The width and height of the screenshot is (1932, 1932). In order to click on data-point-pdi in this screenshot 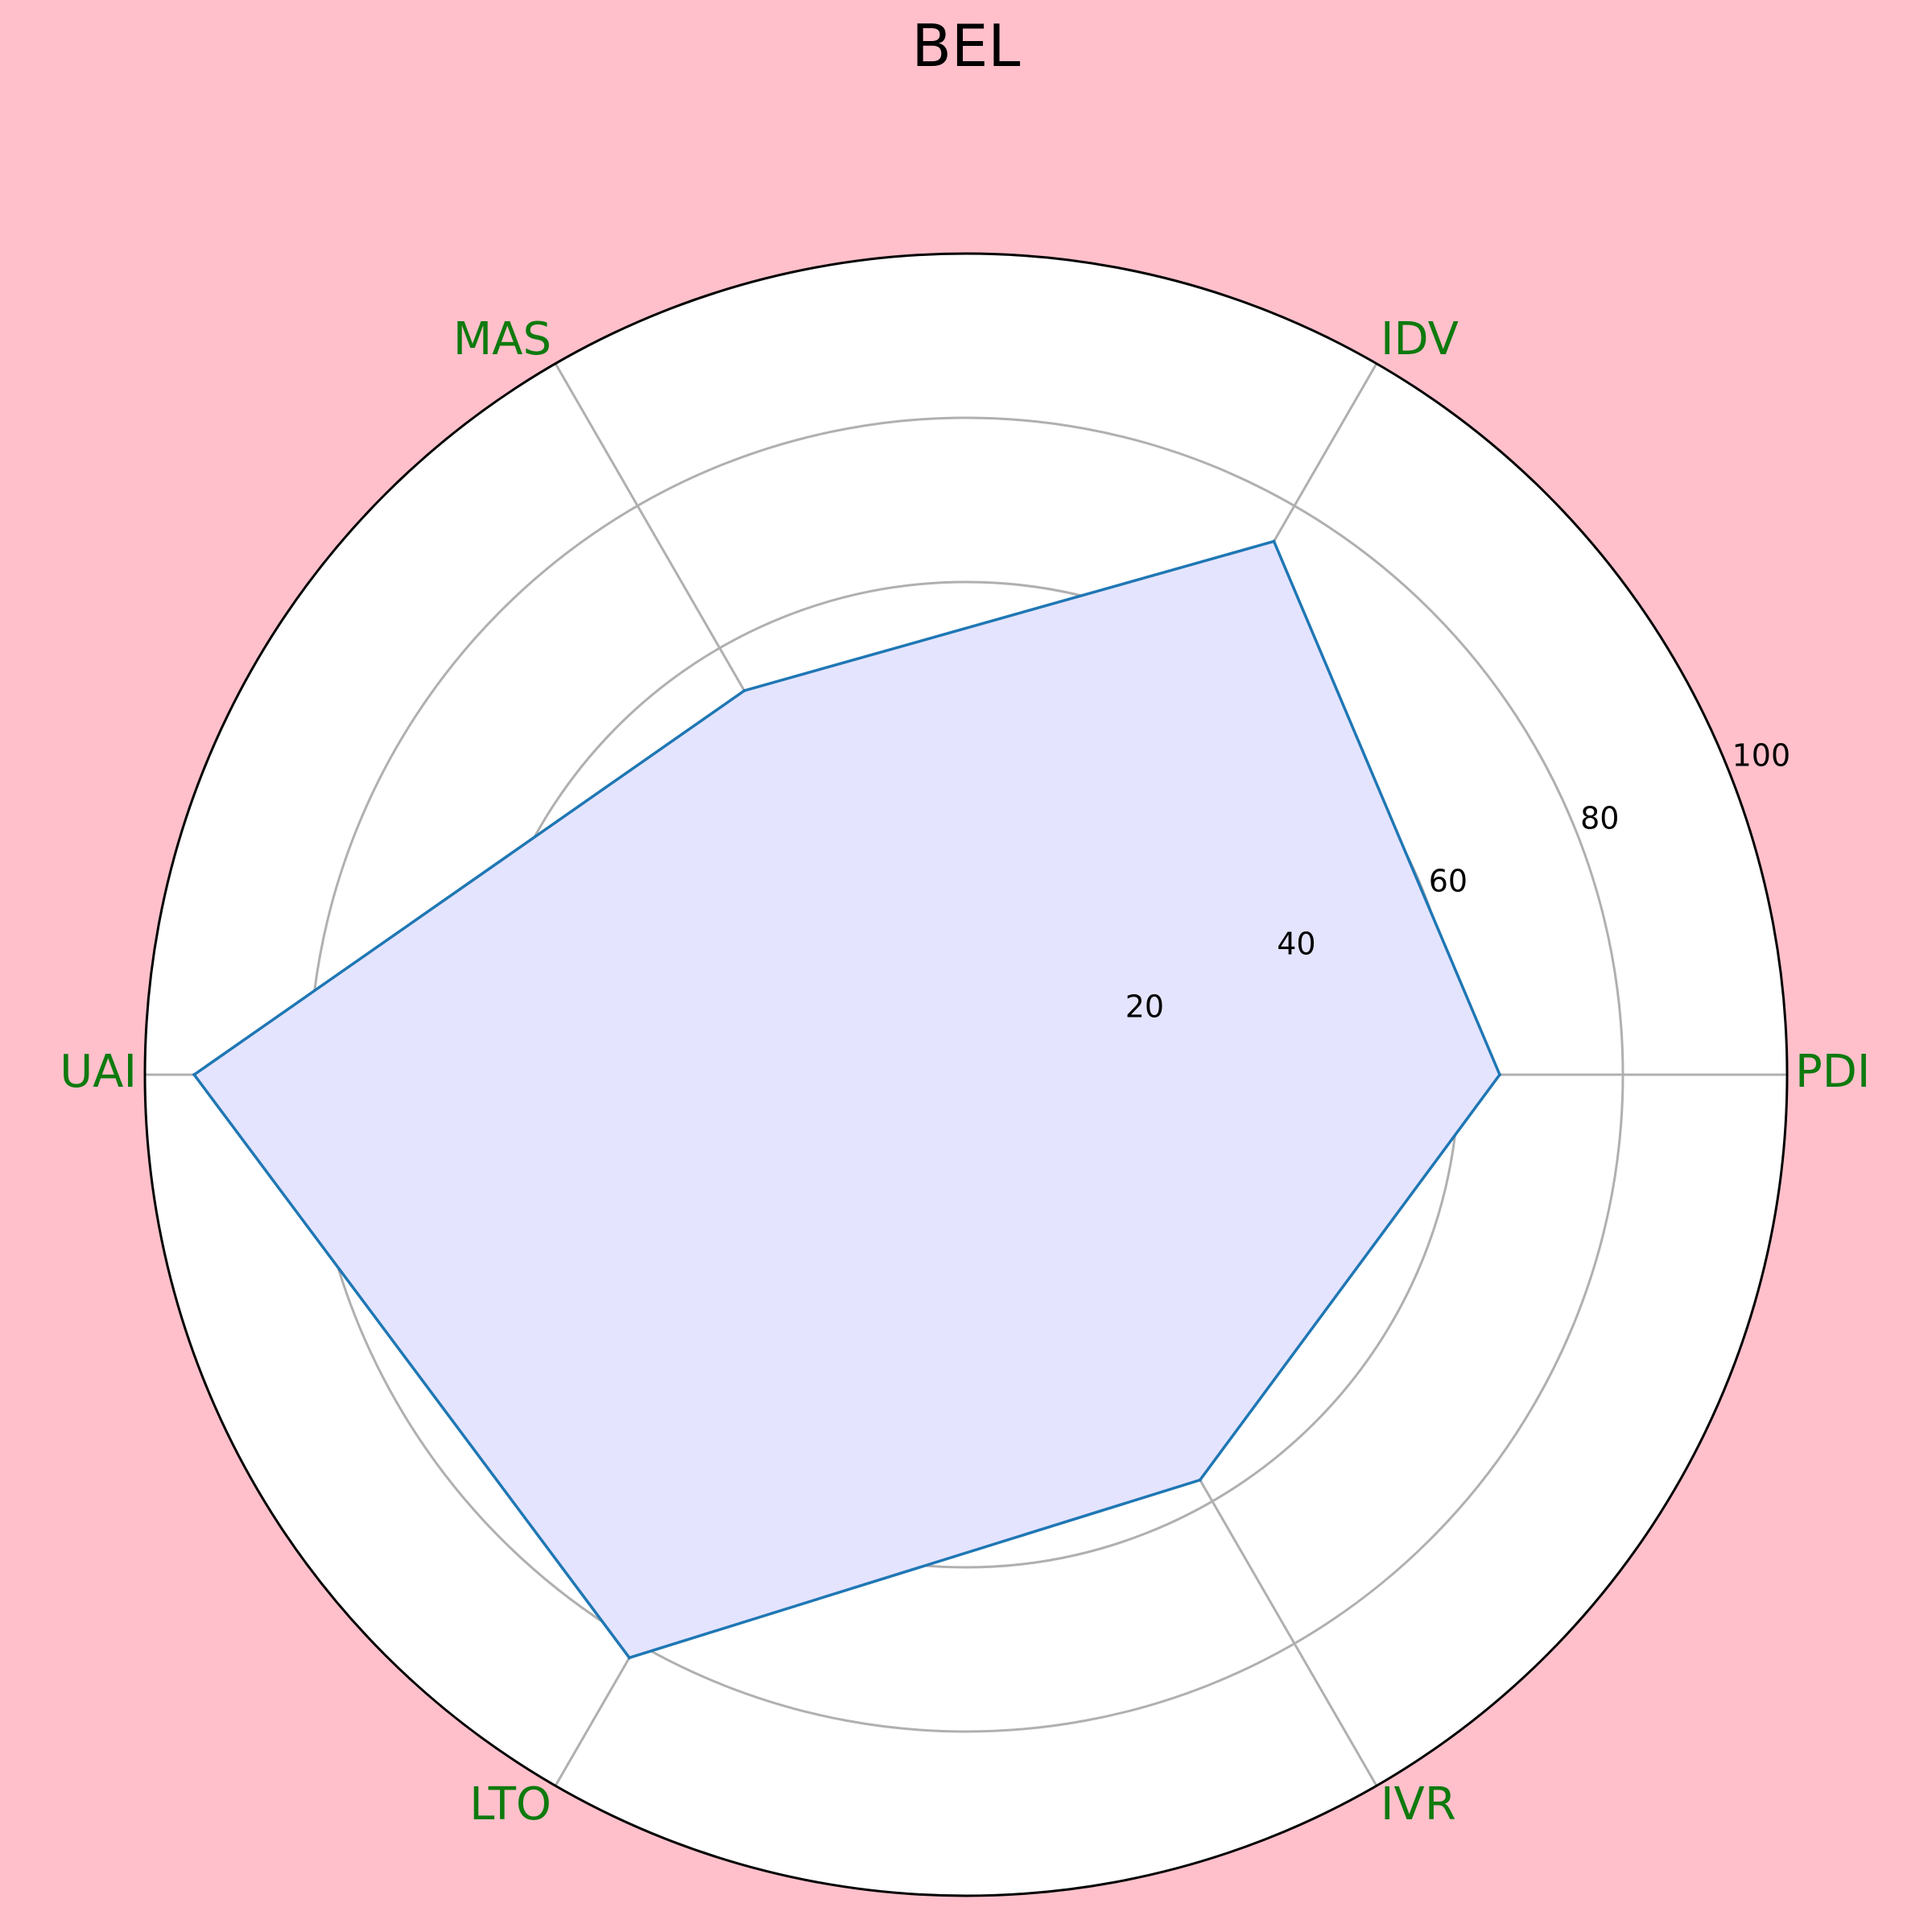, I will do `click(1499, 1074)`.